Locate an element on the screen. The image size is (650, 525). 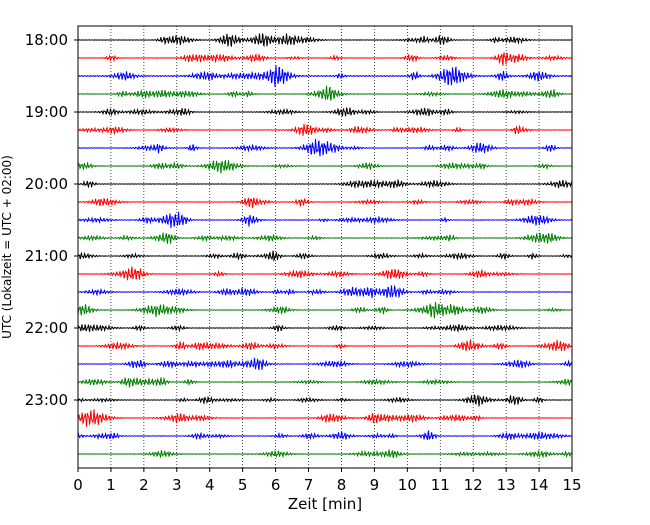
y-axis-label: UTC (Lokalzeit = UTC + 02:00) is located at coordinates (7, 247).